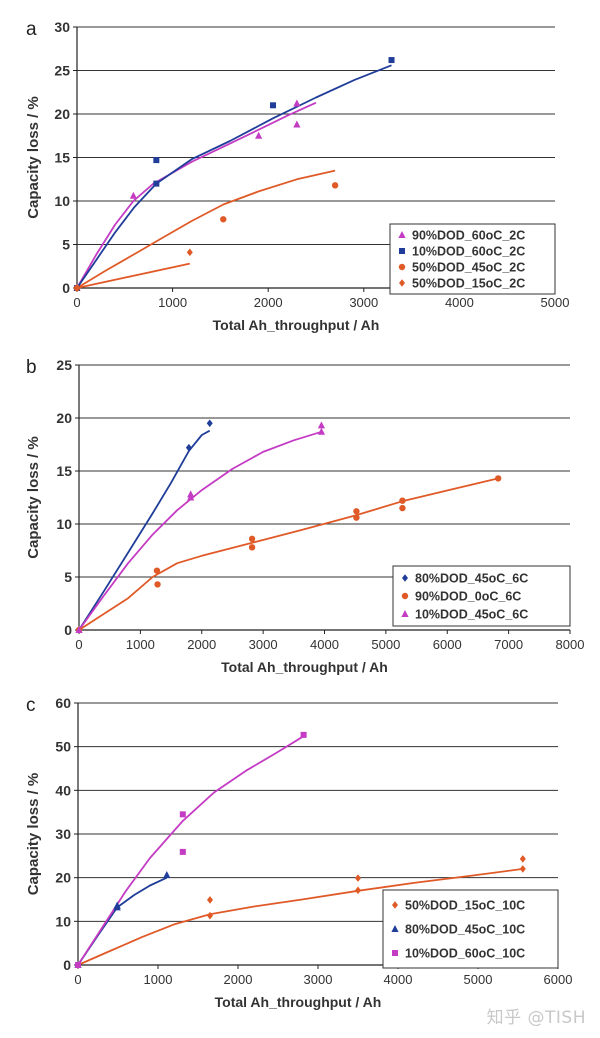 The image size is (600, 1038). What do you see at coordinates (471, 579) in the screenshot?
I see `legend-label: 80%DOD_45oC_6C` at bounding box center [471, 579].